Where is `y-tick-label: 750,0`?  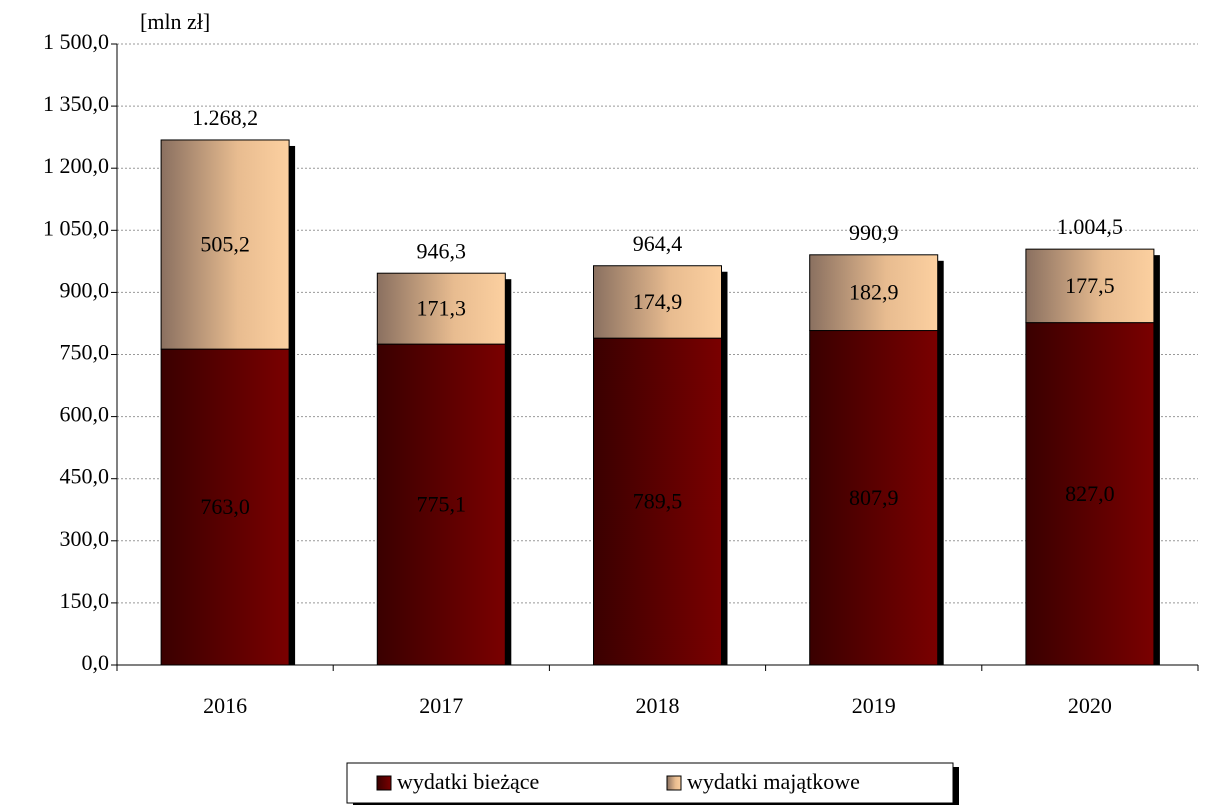
y-tick-label: 750,0 is located at coordinates (85, 352).